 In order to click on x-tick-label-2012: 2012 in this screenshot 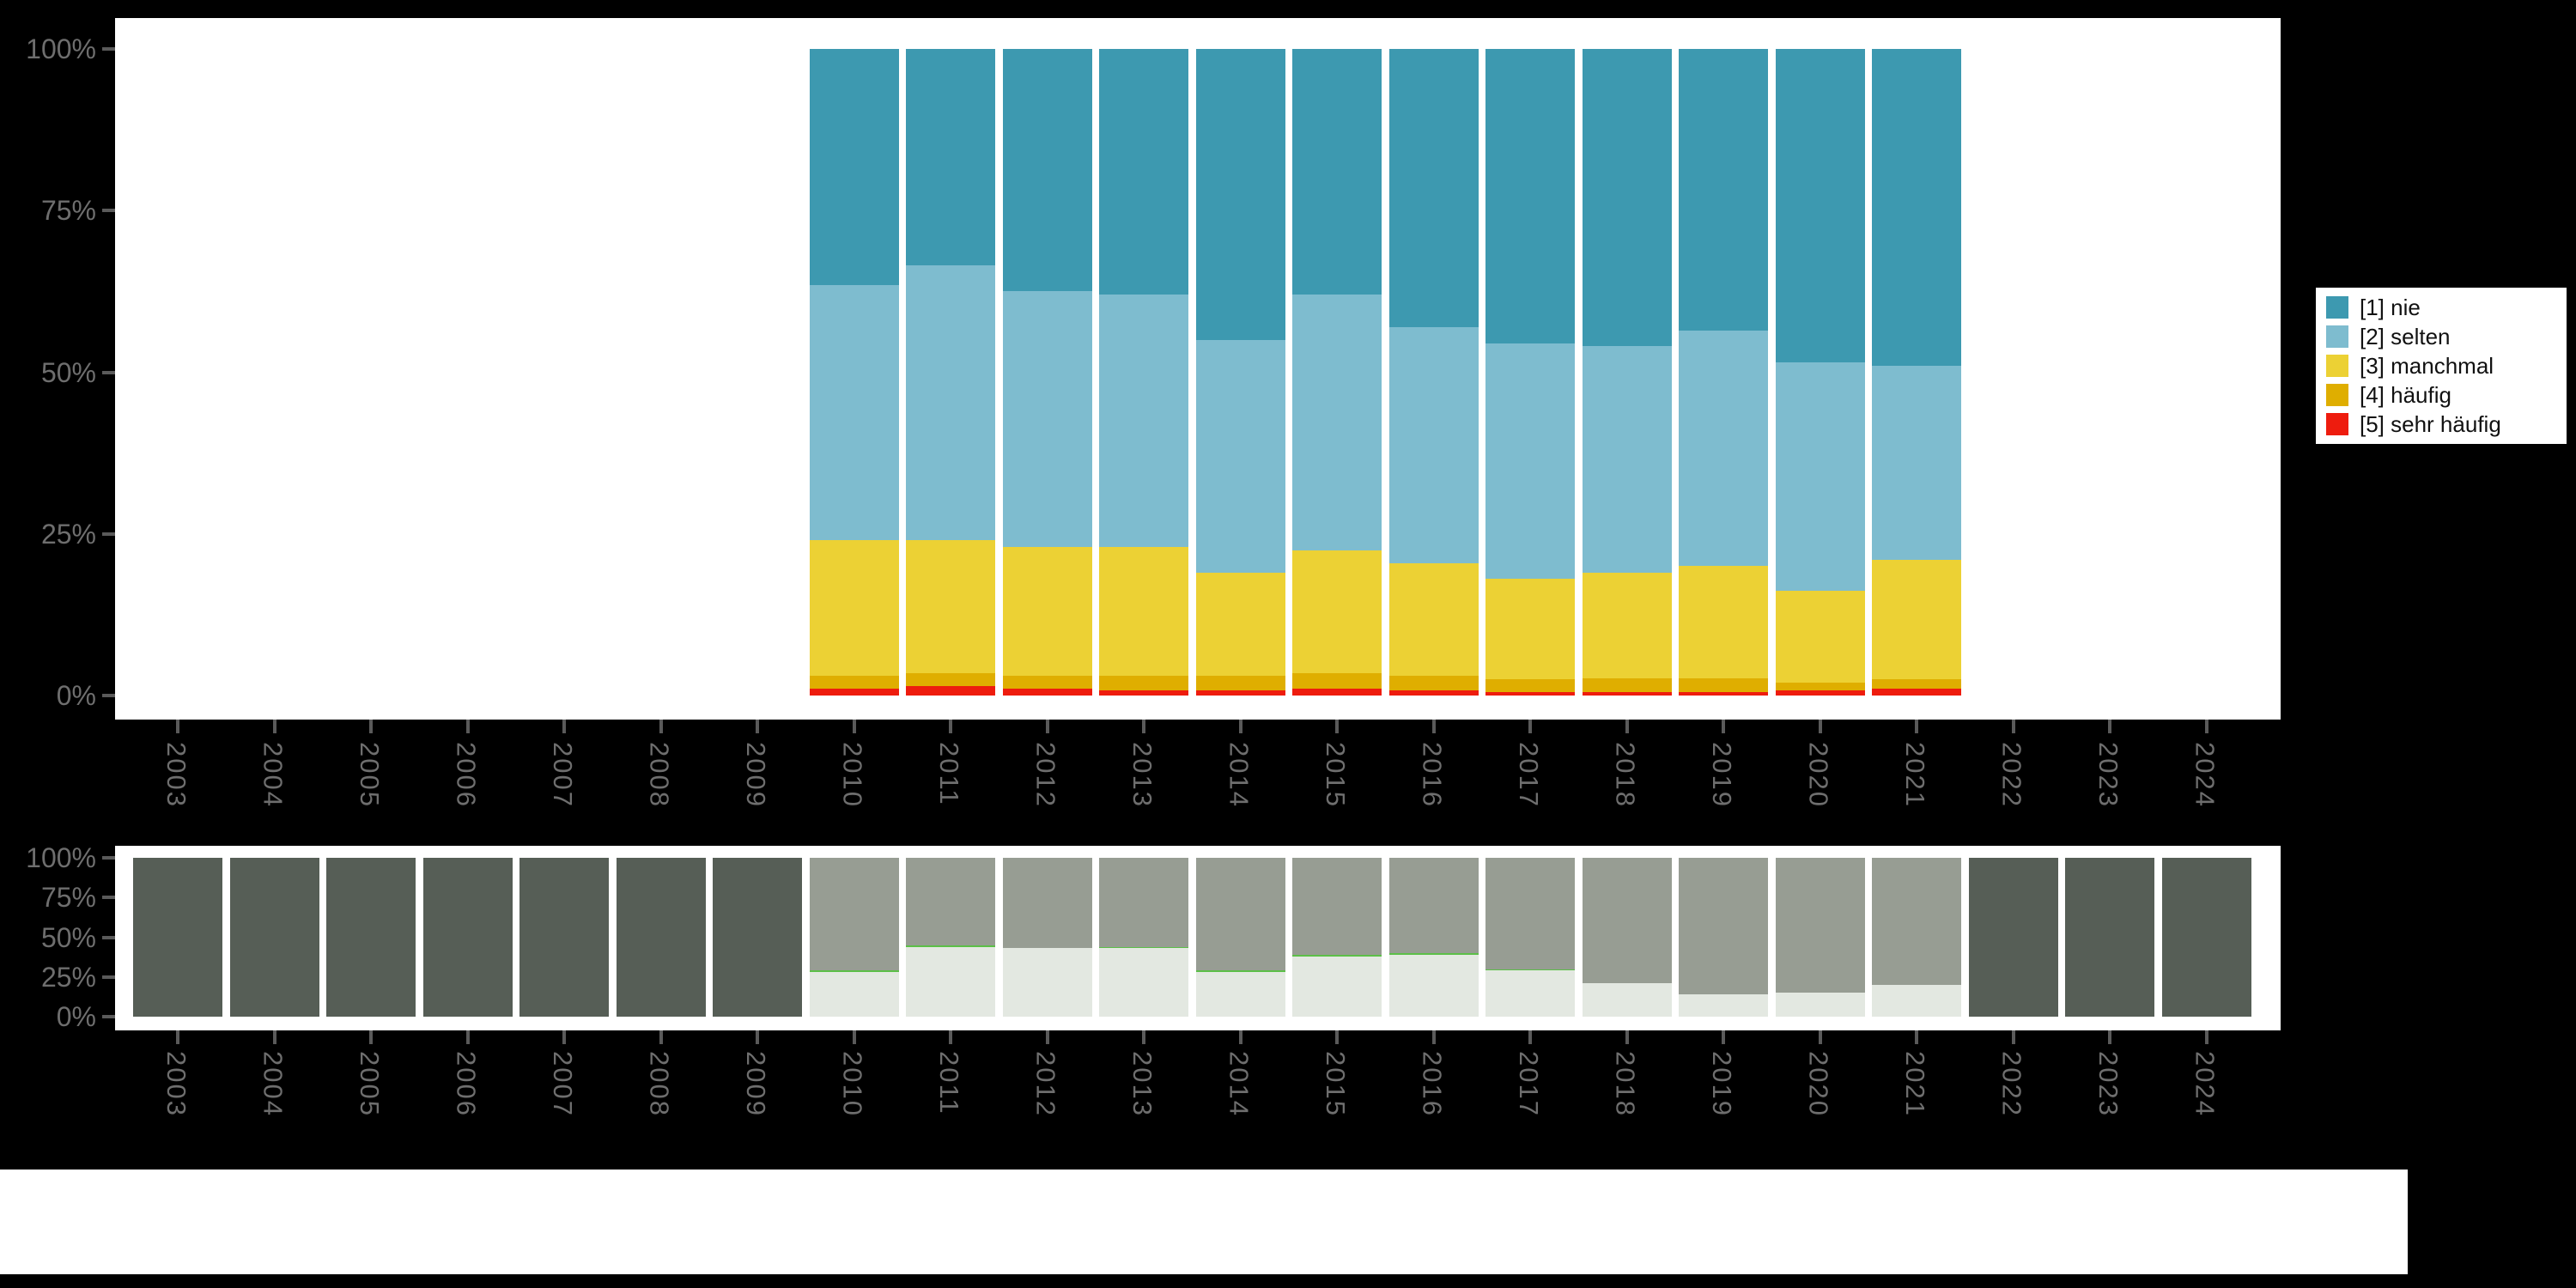, I will do `click(1045, 775)`.